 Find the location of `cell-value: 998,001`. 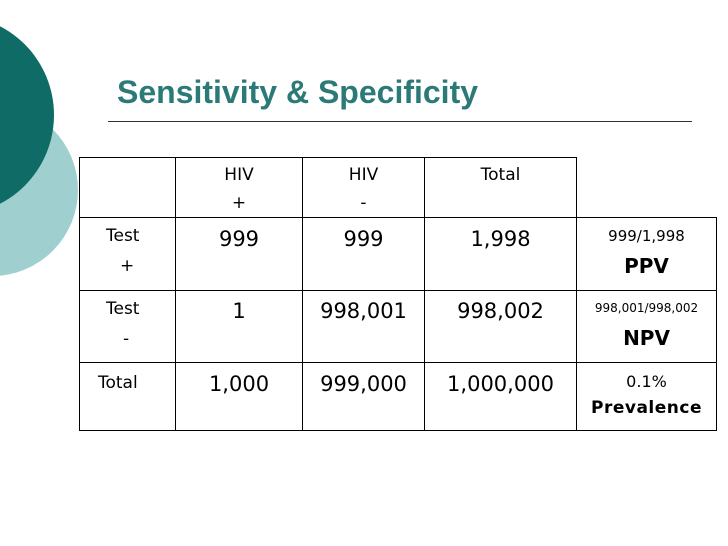

cell-value: 998,001 is located at coordinates (363, 311).